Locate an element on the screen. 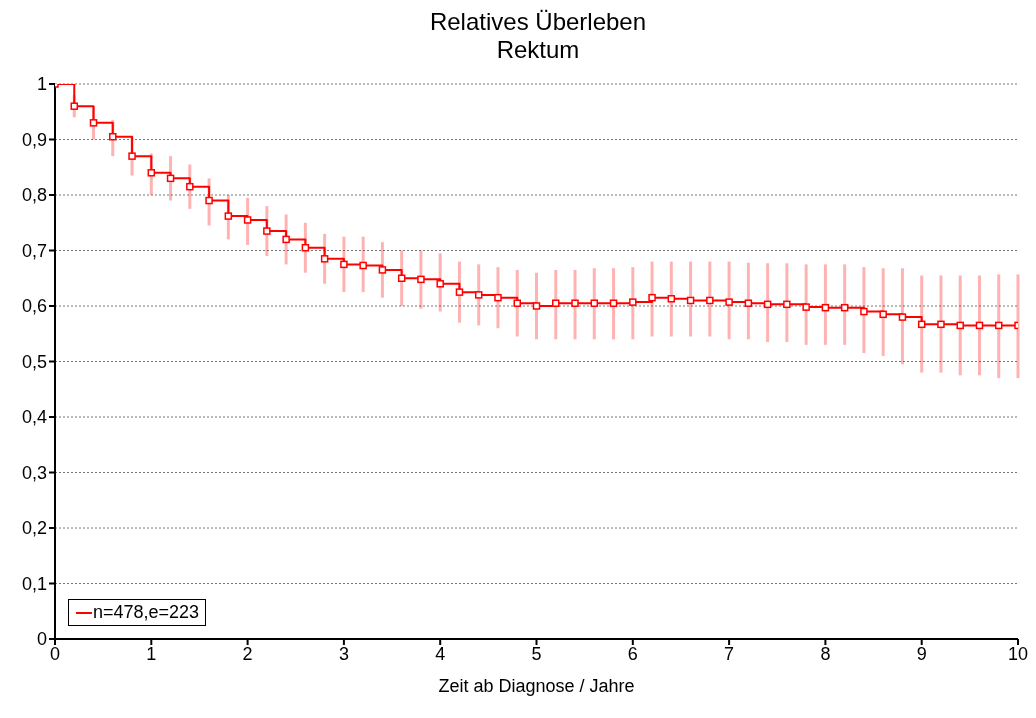  y-tick-label: 0,7 is located at coordinates (34, 250).